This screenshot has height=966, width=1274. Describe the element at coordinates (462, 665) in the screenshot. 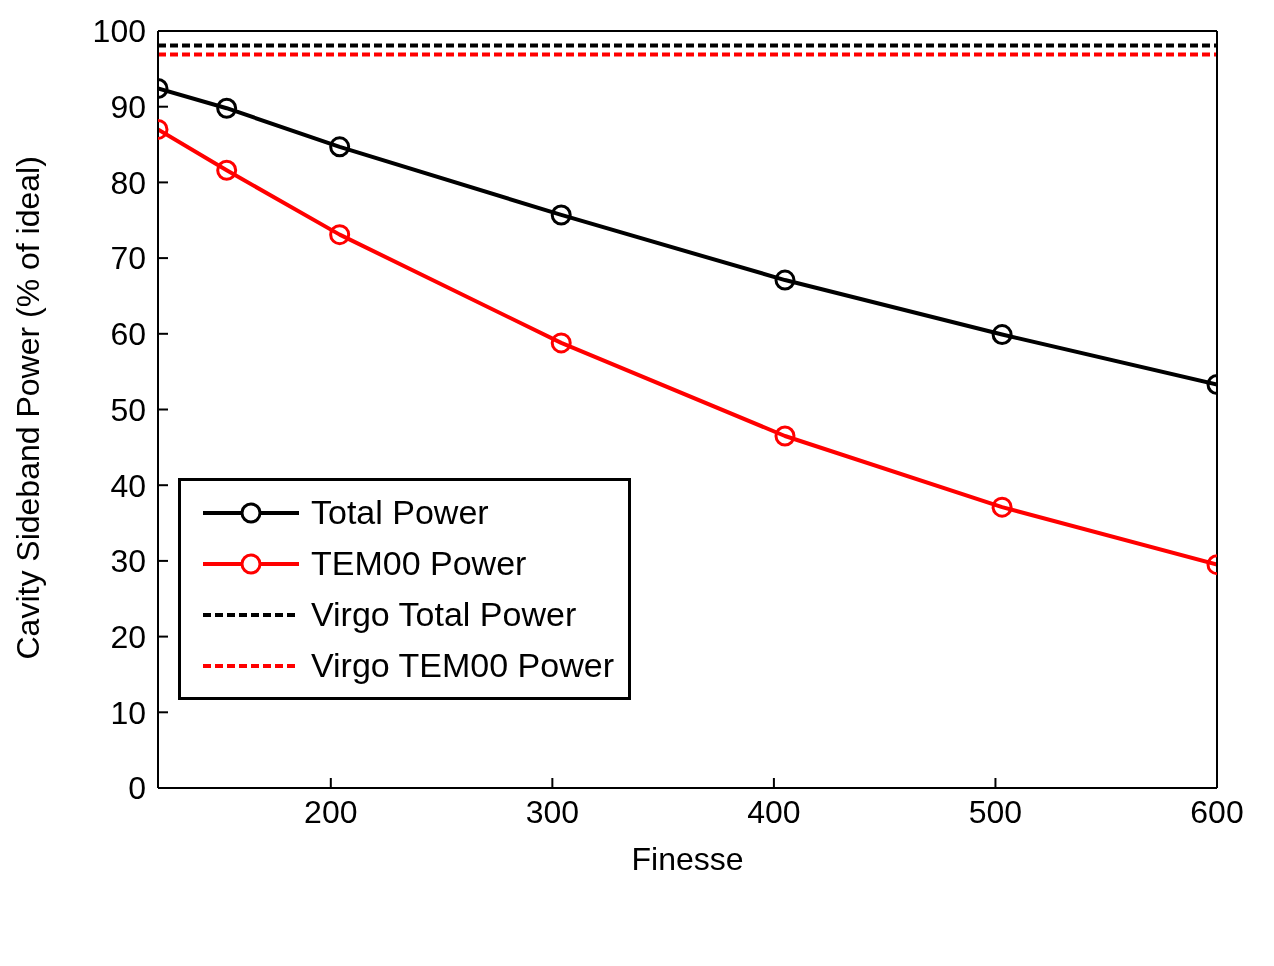

I see `legend-label: Virgo TEM00 Power` at that location.